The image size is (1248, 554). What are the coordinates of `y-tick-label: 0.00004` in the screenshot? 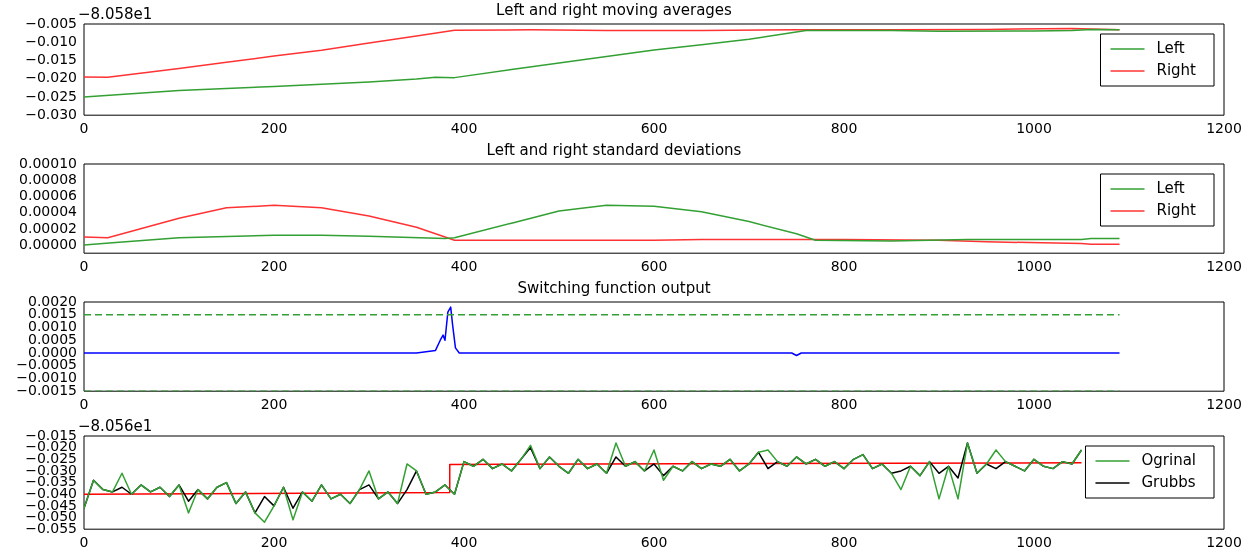 It's located at (48, 211).